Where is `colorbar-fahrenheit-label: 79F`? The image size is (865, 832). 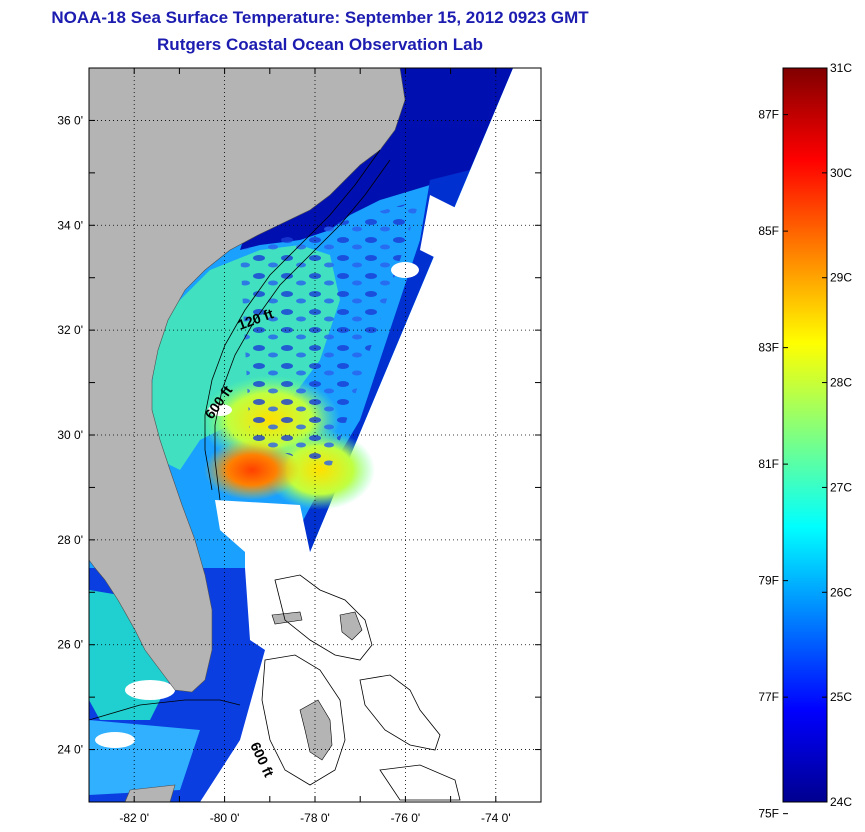 colorbar-fahrenheit-label: 79F is located at coordinates (768, 581).